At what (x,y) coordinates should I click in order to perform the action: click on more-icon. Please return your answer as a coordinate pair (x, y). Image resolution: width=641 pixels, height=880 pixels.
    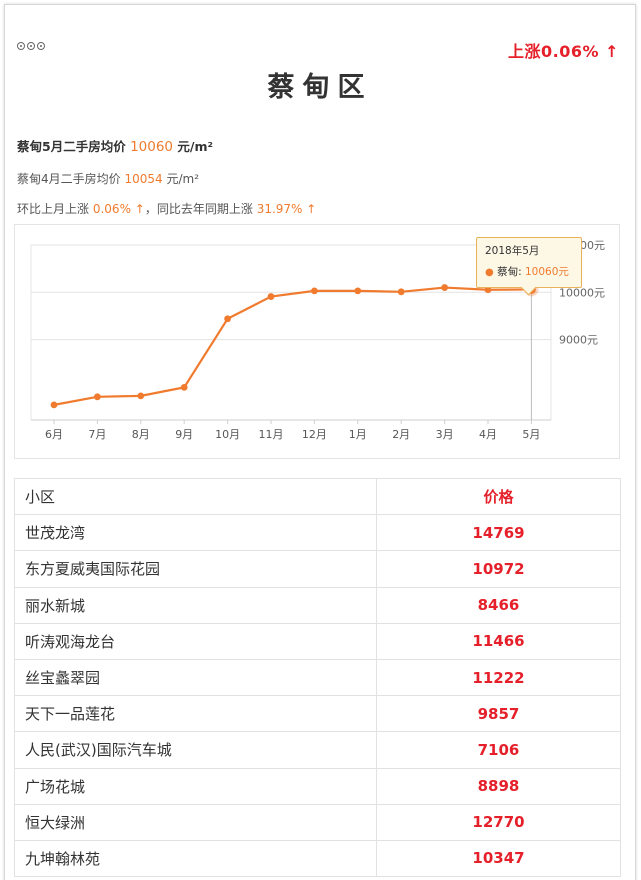
    Looking at the image, I should click on (31, 46).